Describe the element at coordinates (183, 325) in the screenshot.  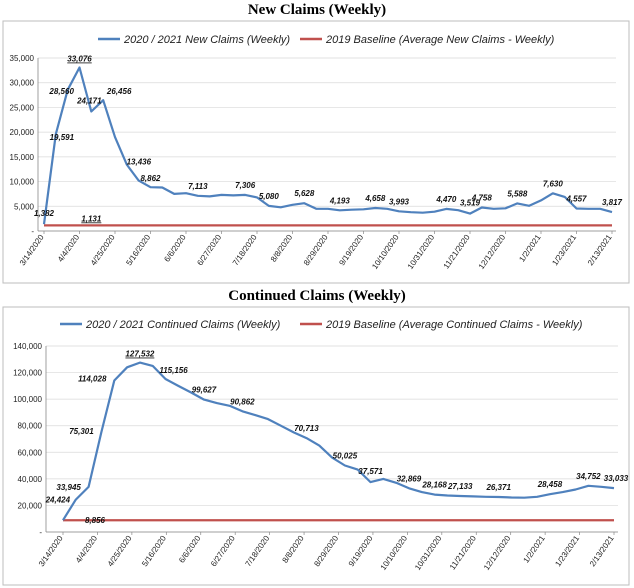
I see `legend-label-main: 2020 / 2021 Continued Claims (Weekly)` at that location.